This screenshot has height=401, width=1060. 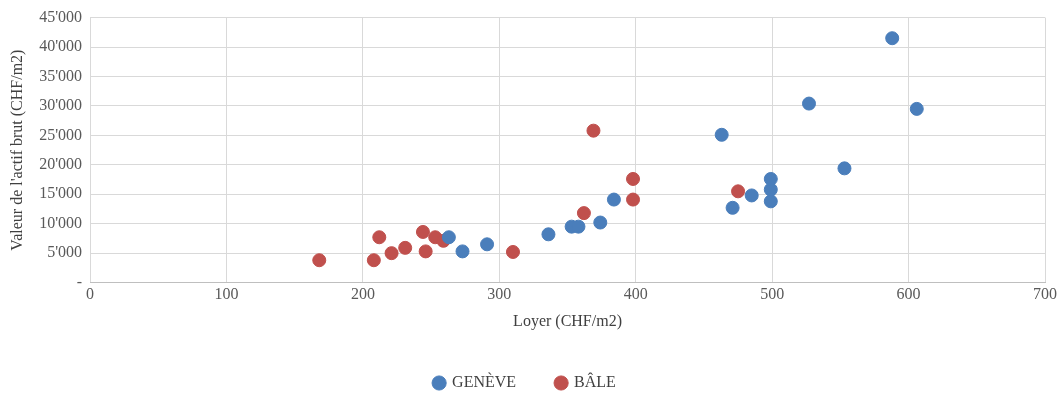 What do you see at coordinates (499, 294) in the screenshot?
I see `x-tick-label: 300` at bounding box center [499, 294].